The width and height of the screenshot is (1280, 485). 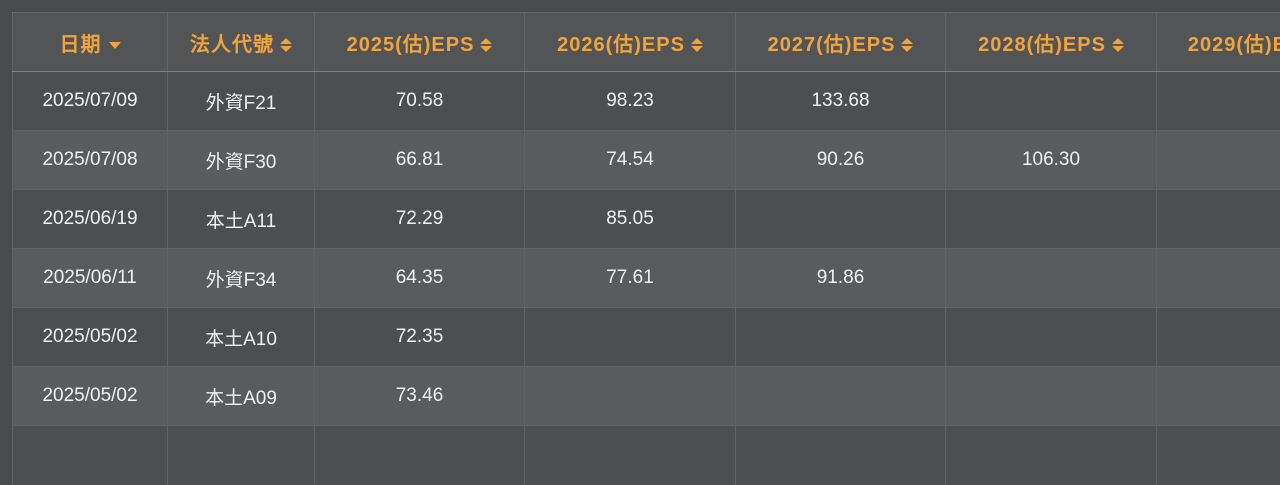 I want to click on cell-eps2028: 106.30, so click(x=1051, y=160).